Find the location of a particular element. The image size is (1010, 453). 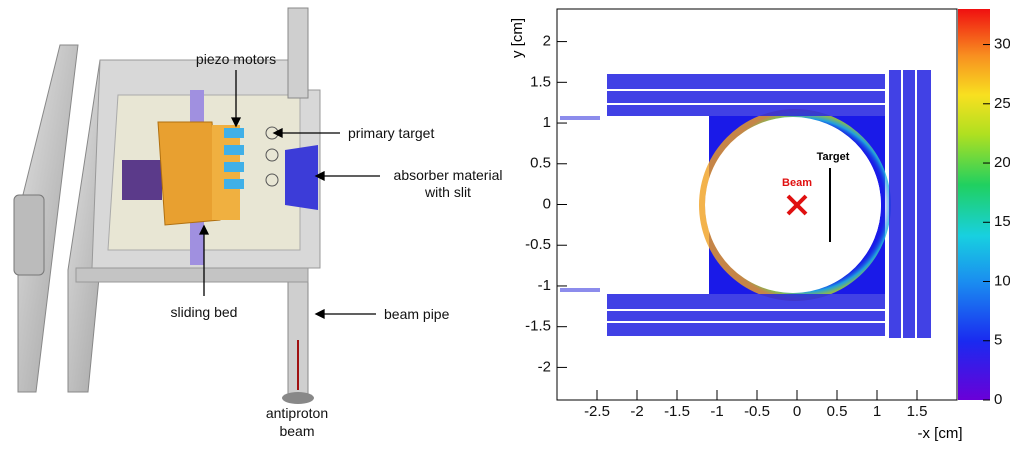

y-tick-label: 1.5 is located at coordinates (540, 81).